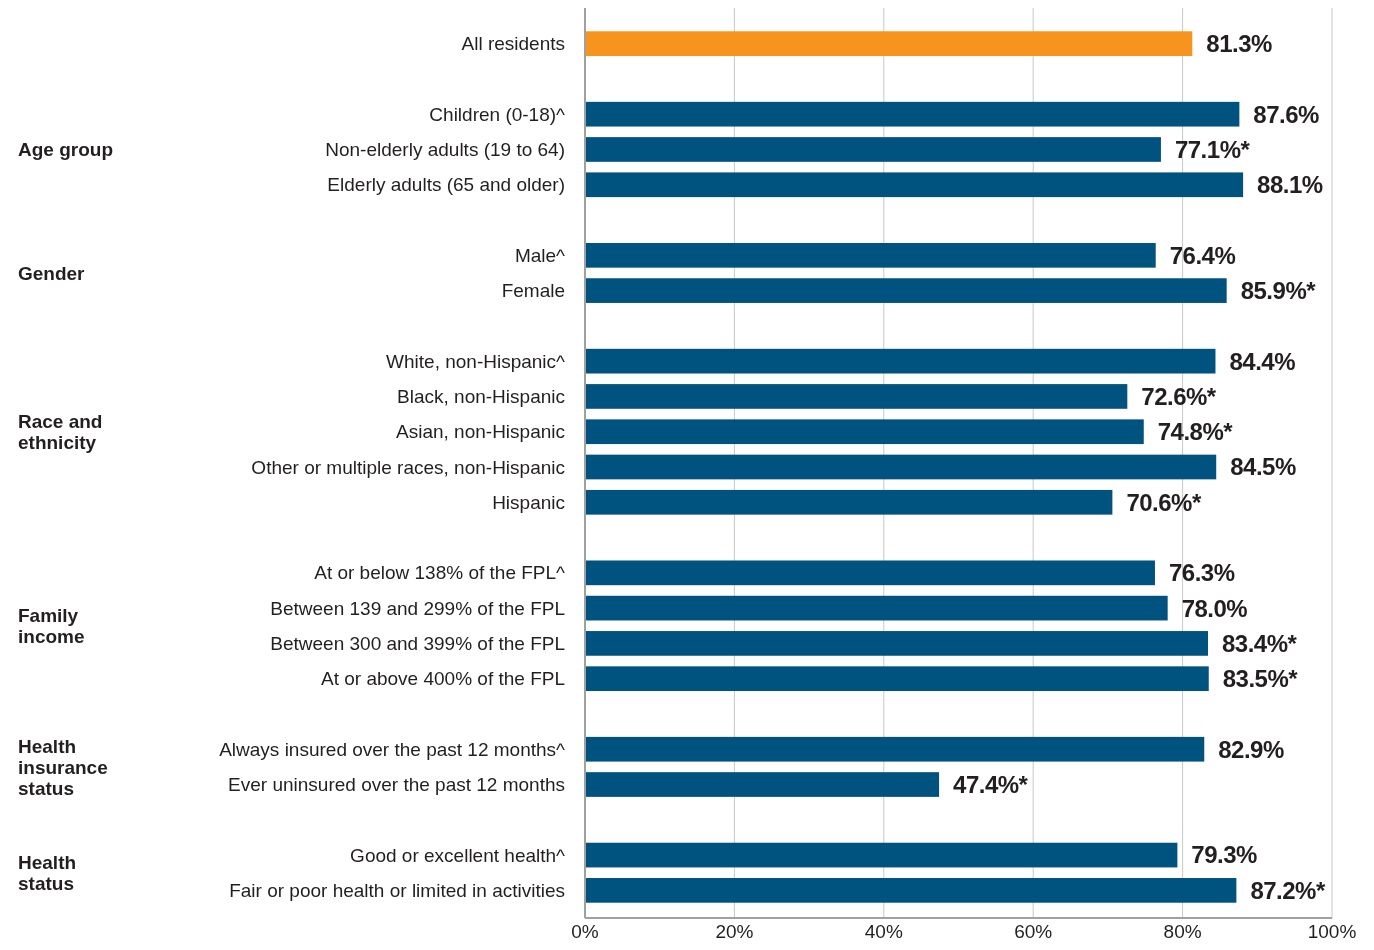 Image resolution: width=1374 pixels, height=950 pixels. Describe the element at coordinates (51, 625) in the screenshot. I see `text: Family income` at that location.